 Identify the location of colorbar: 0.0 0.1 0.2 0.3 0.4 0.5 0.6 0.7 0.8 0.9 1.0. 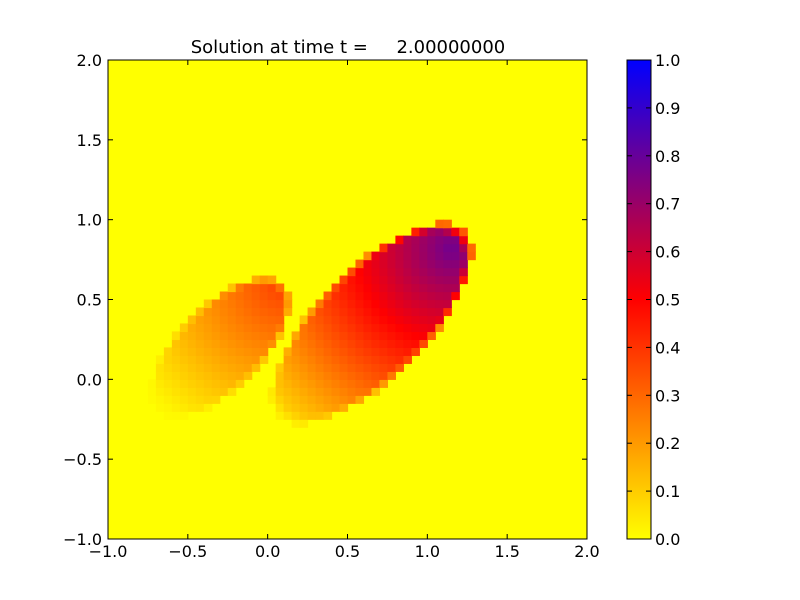
(653, 300).